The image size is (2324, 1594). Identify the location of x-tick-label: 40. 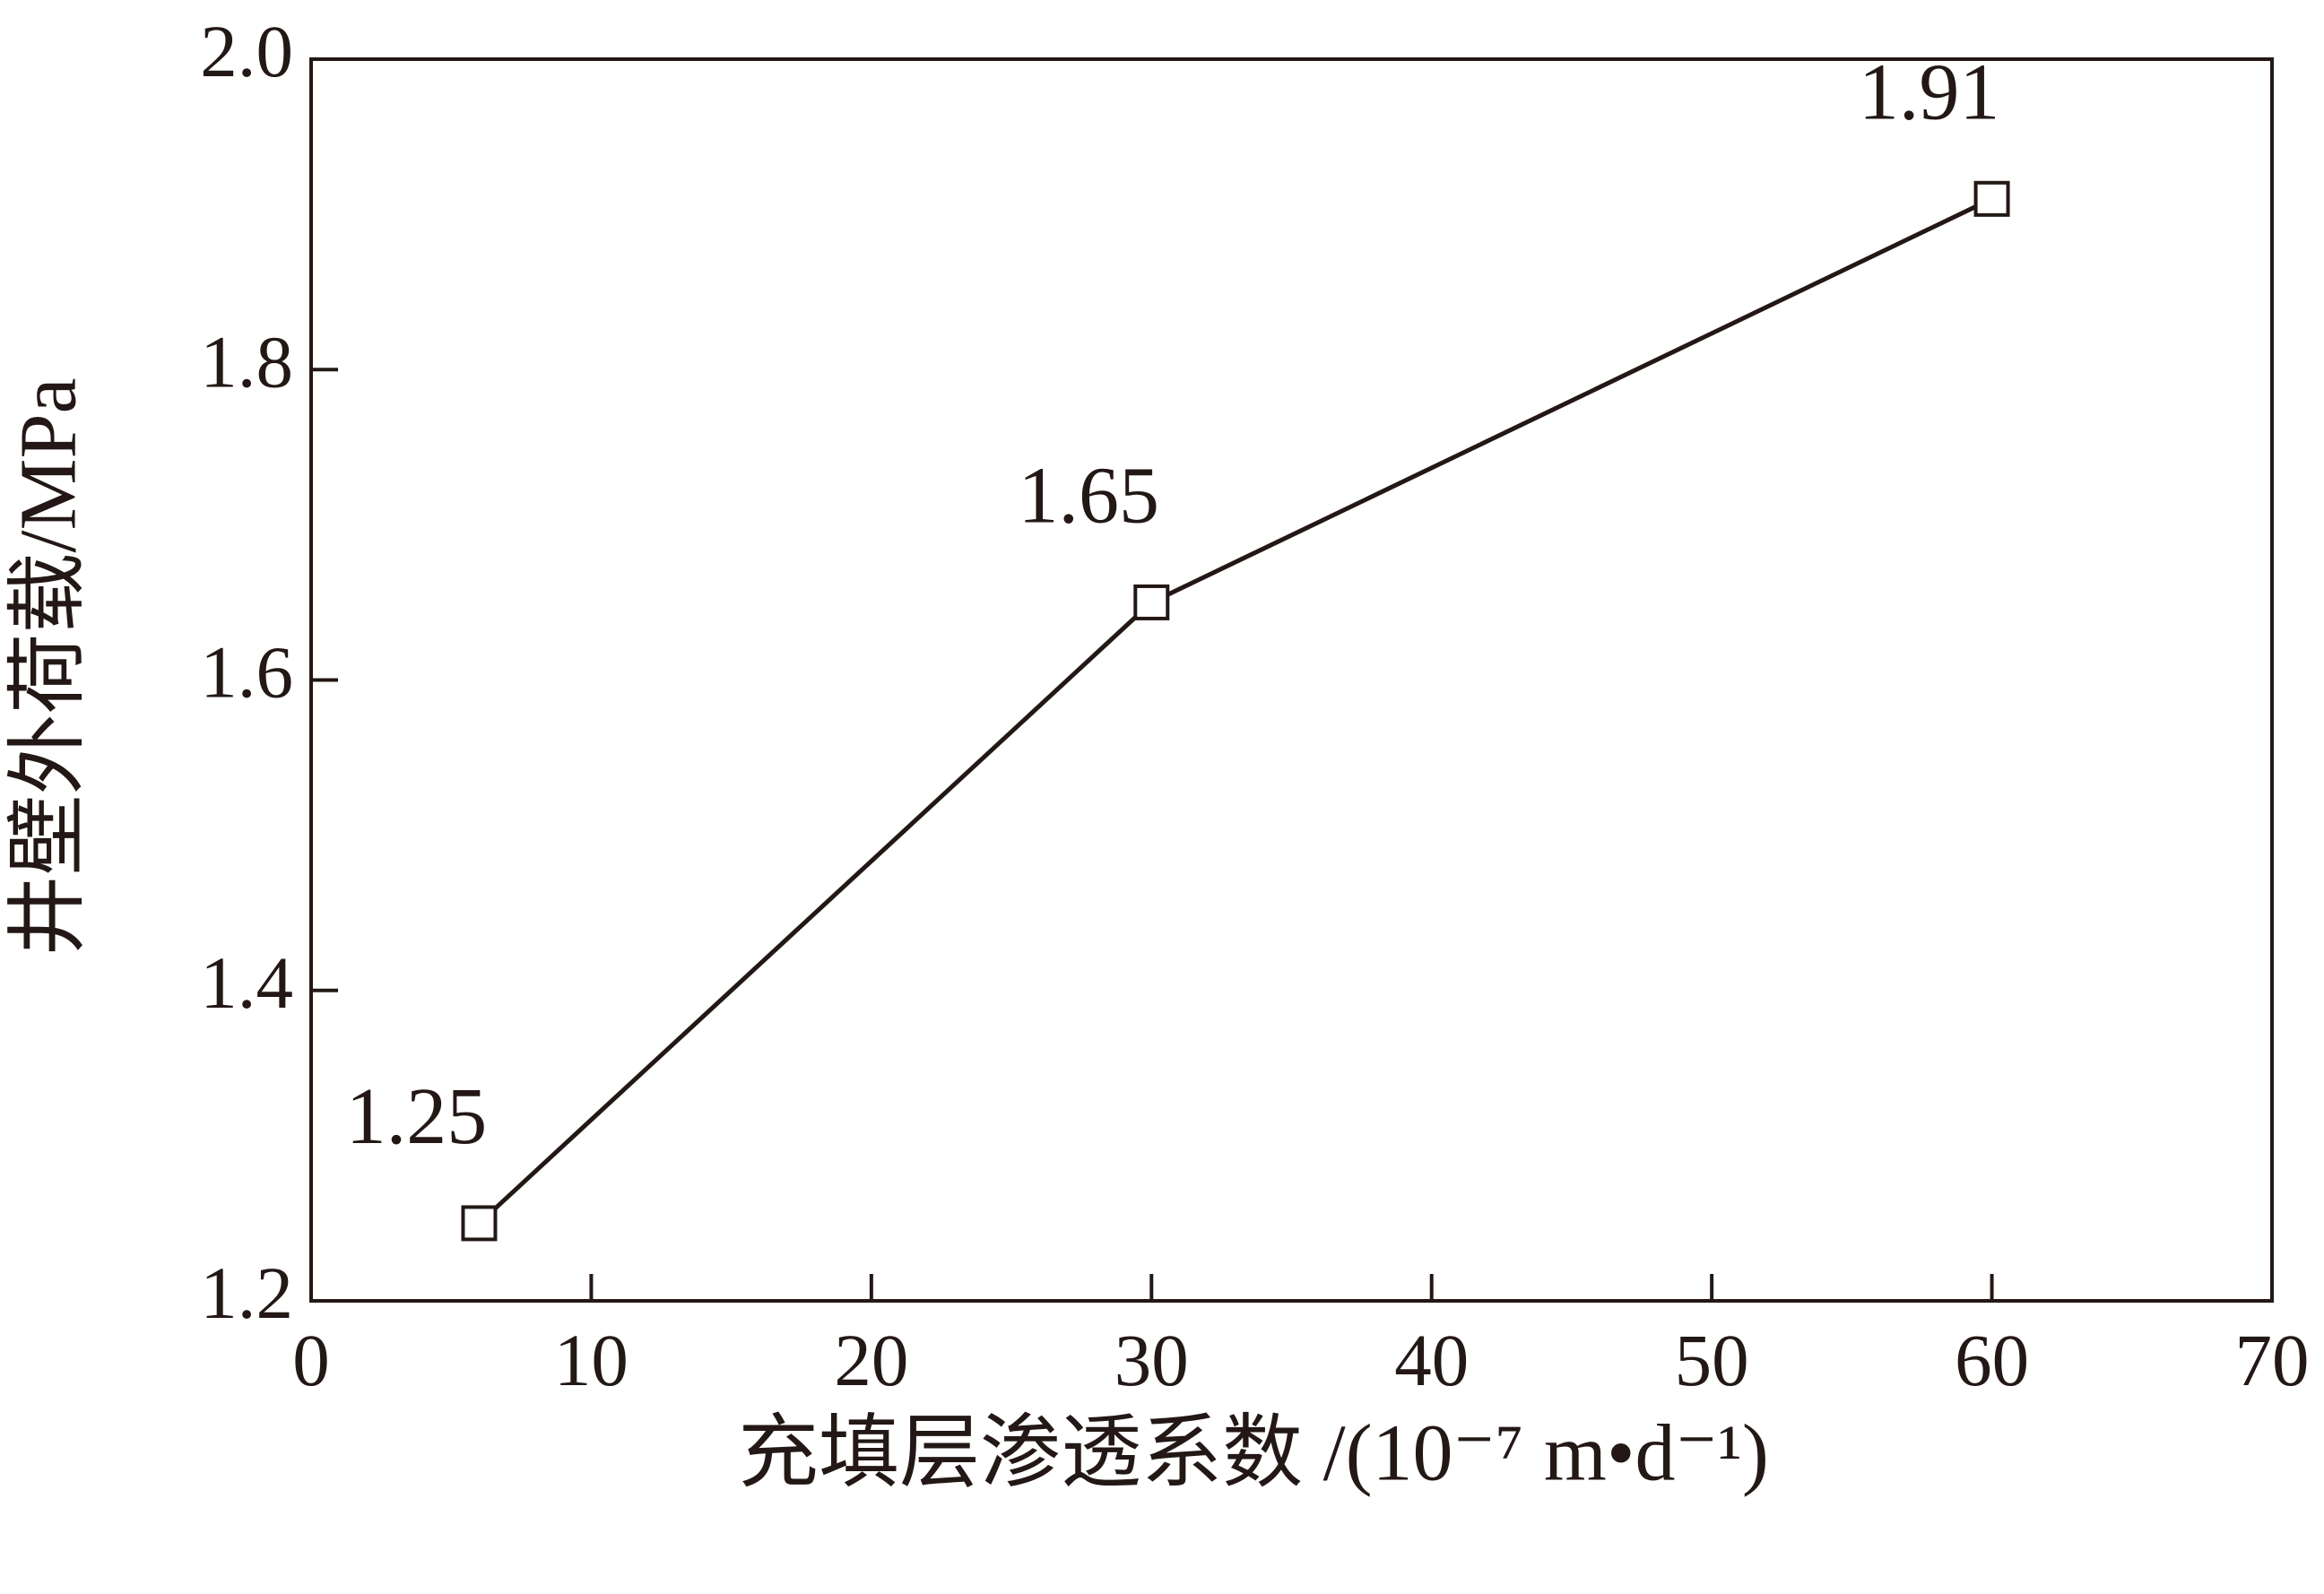
(1431, 1360).